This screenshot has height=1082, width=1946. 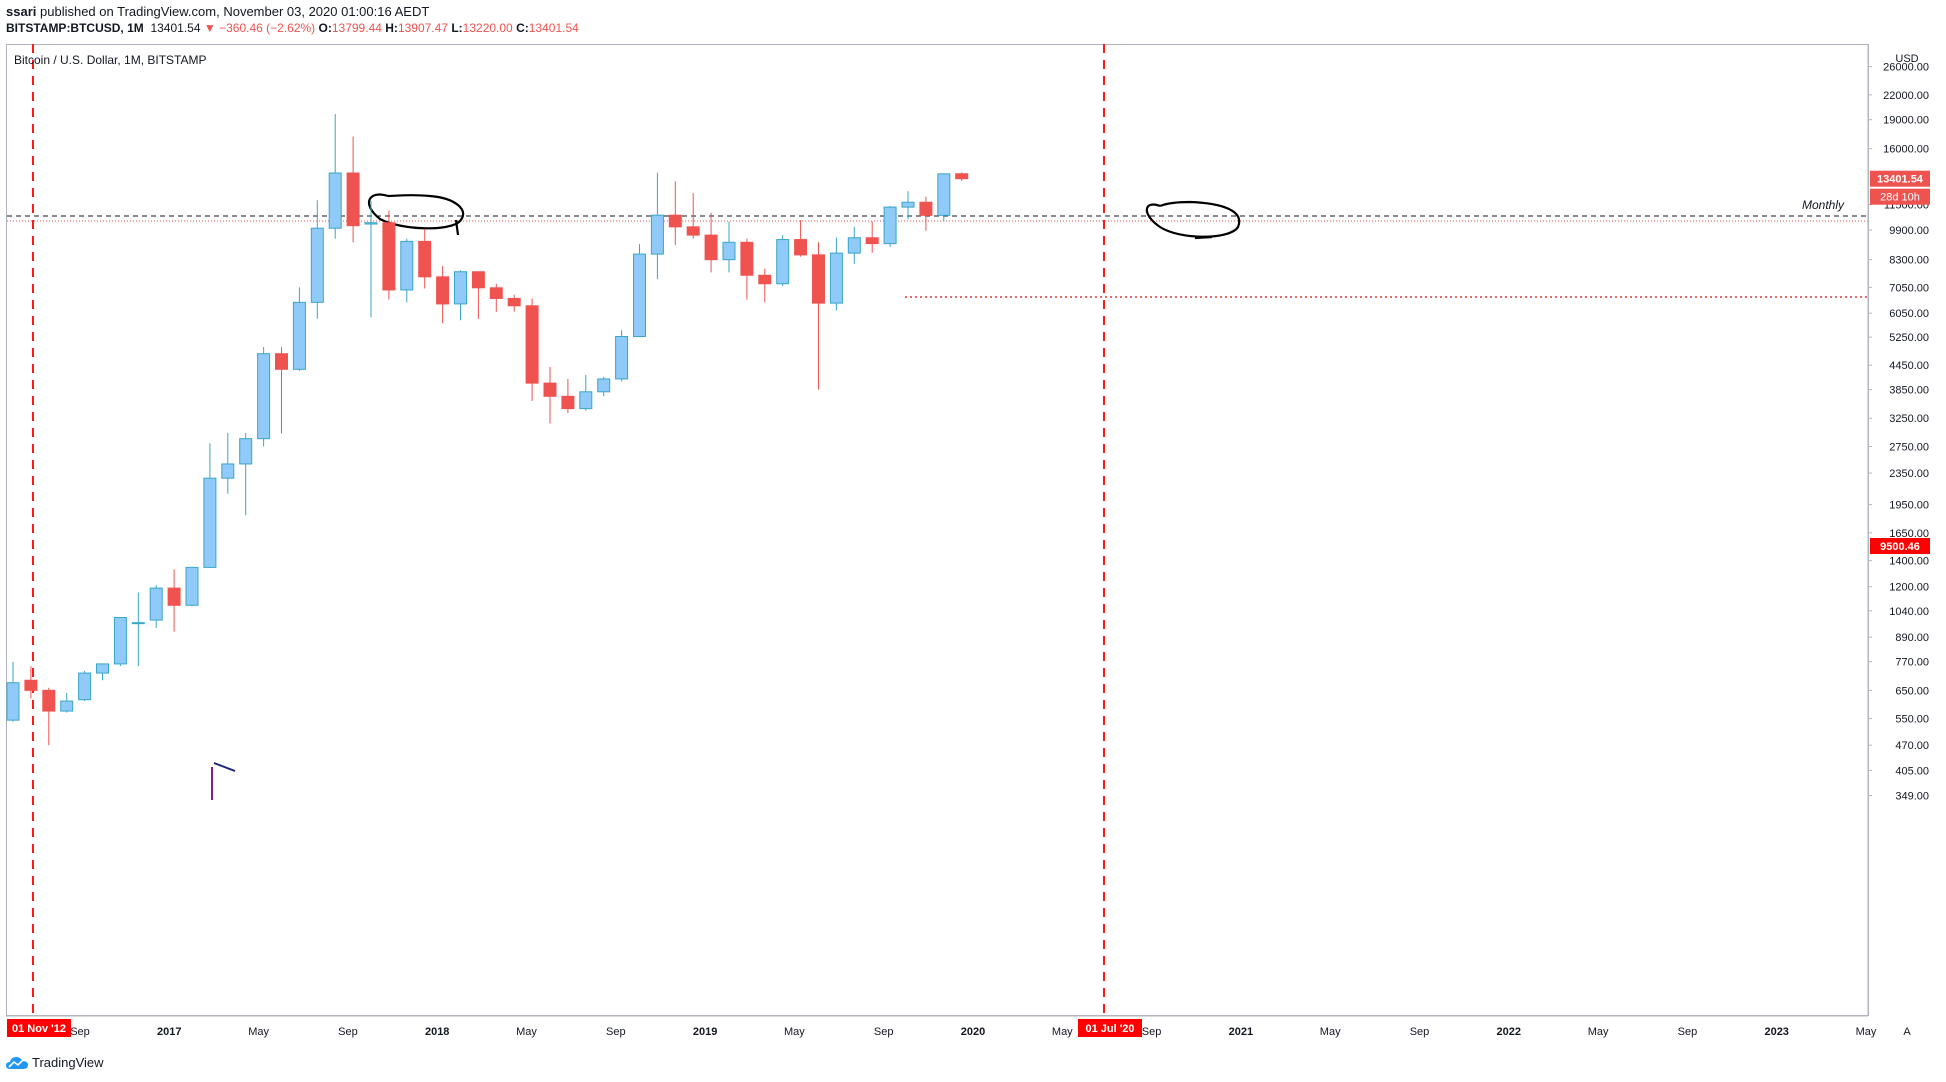 What do you see at coordinates (1909, 474) in the screenshot?
I see `y-tick-label: 2350.00` at bounding box center [1909, 474].